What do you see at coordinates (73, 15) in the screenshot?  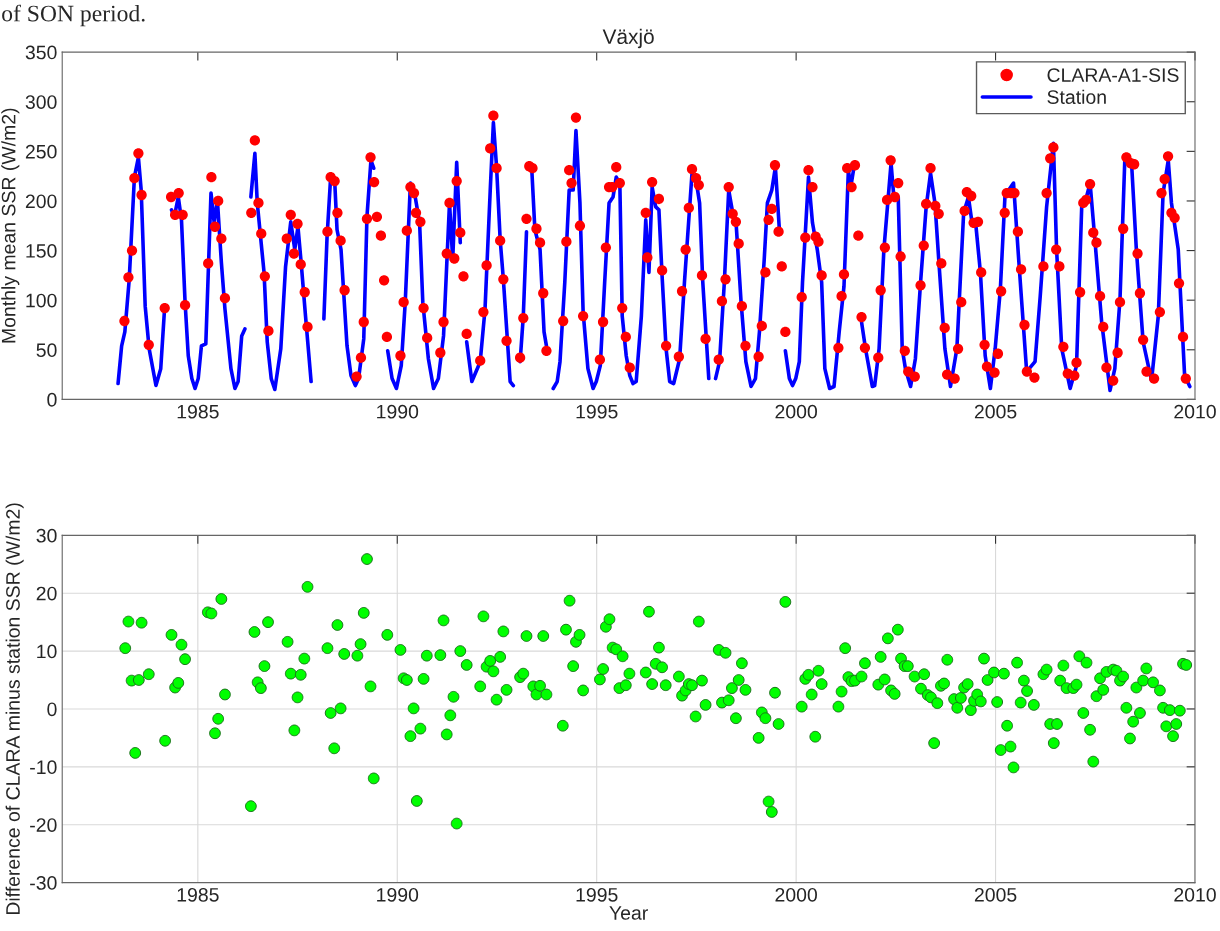 I see `text: of SON period.` at bounding box center [73, 15].